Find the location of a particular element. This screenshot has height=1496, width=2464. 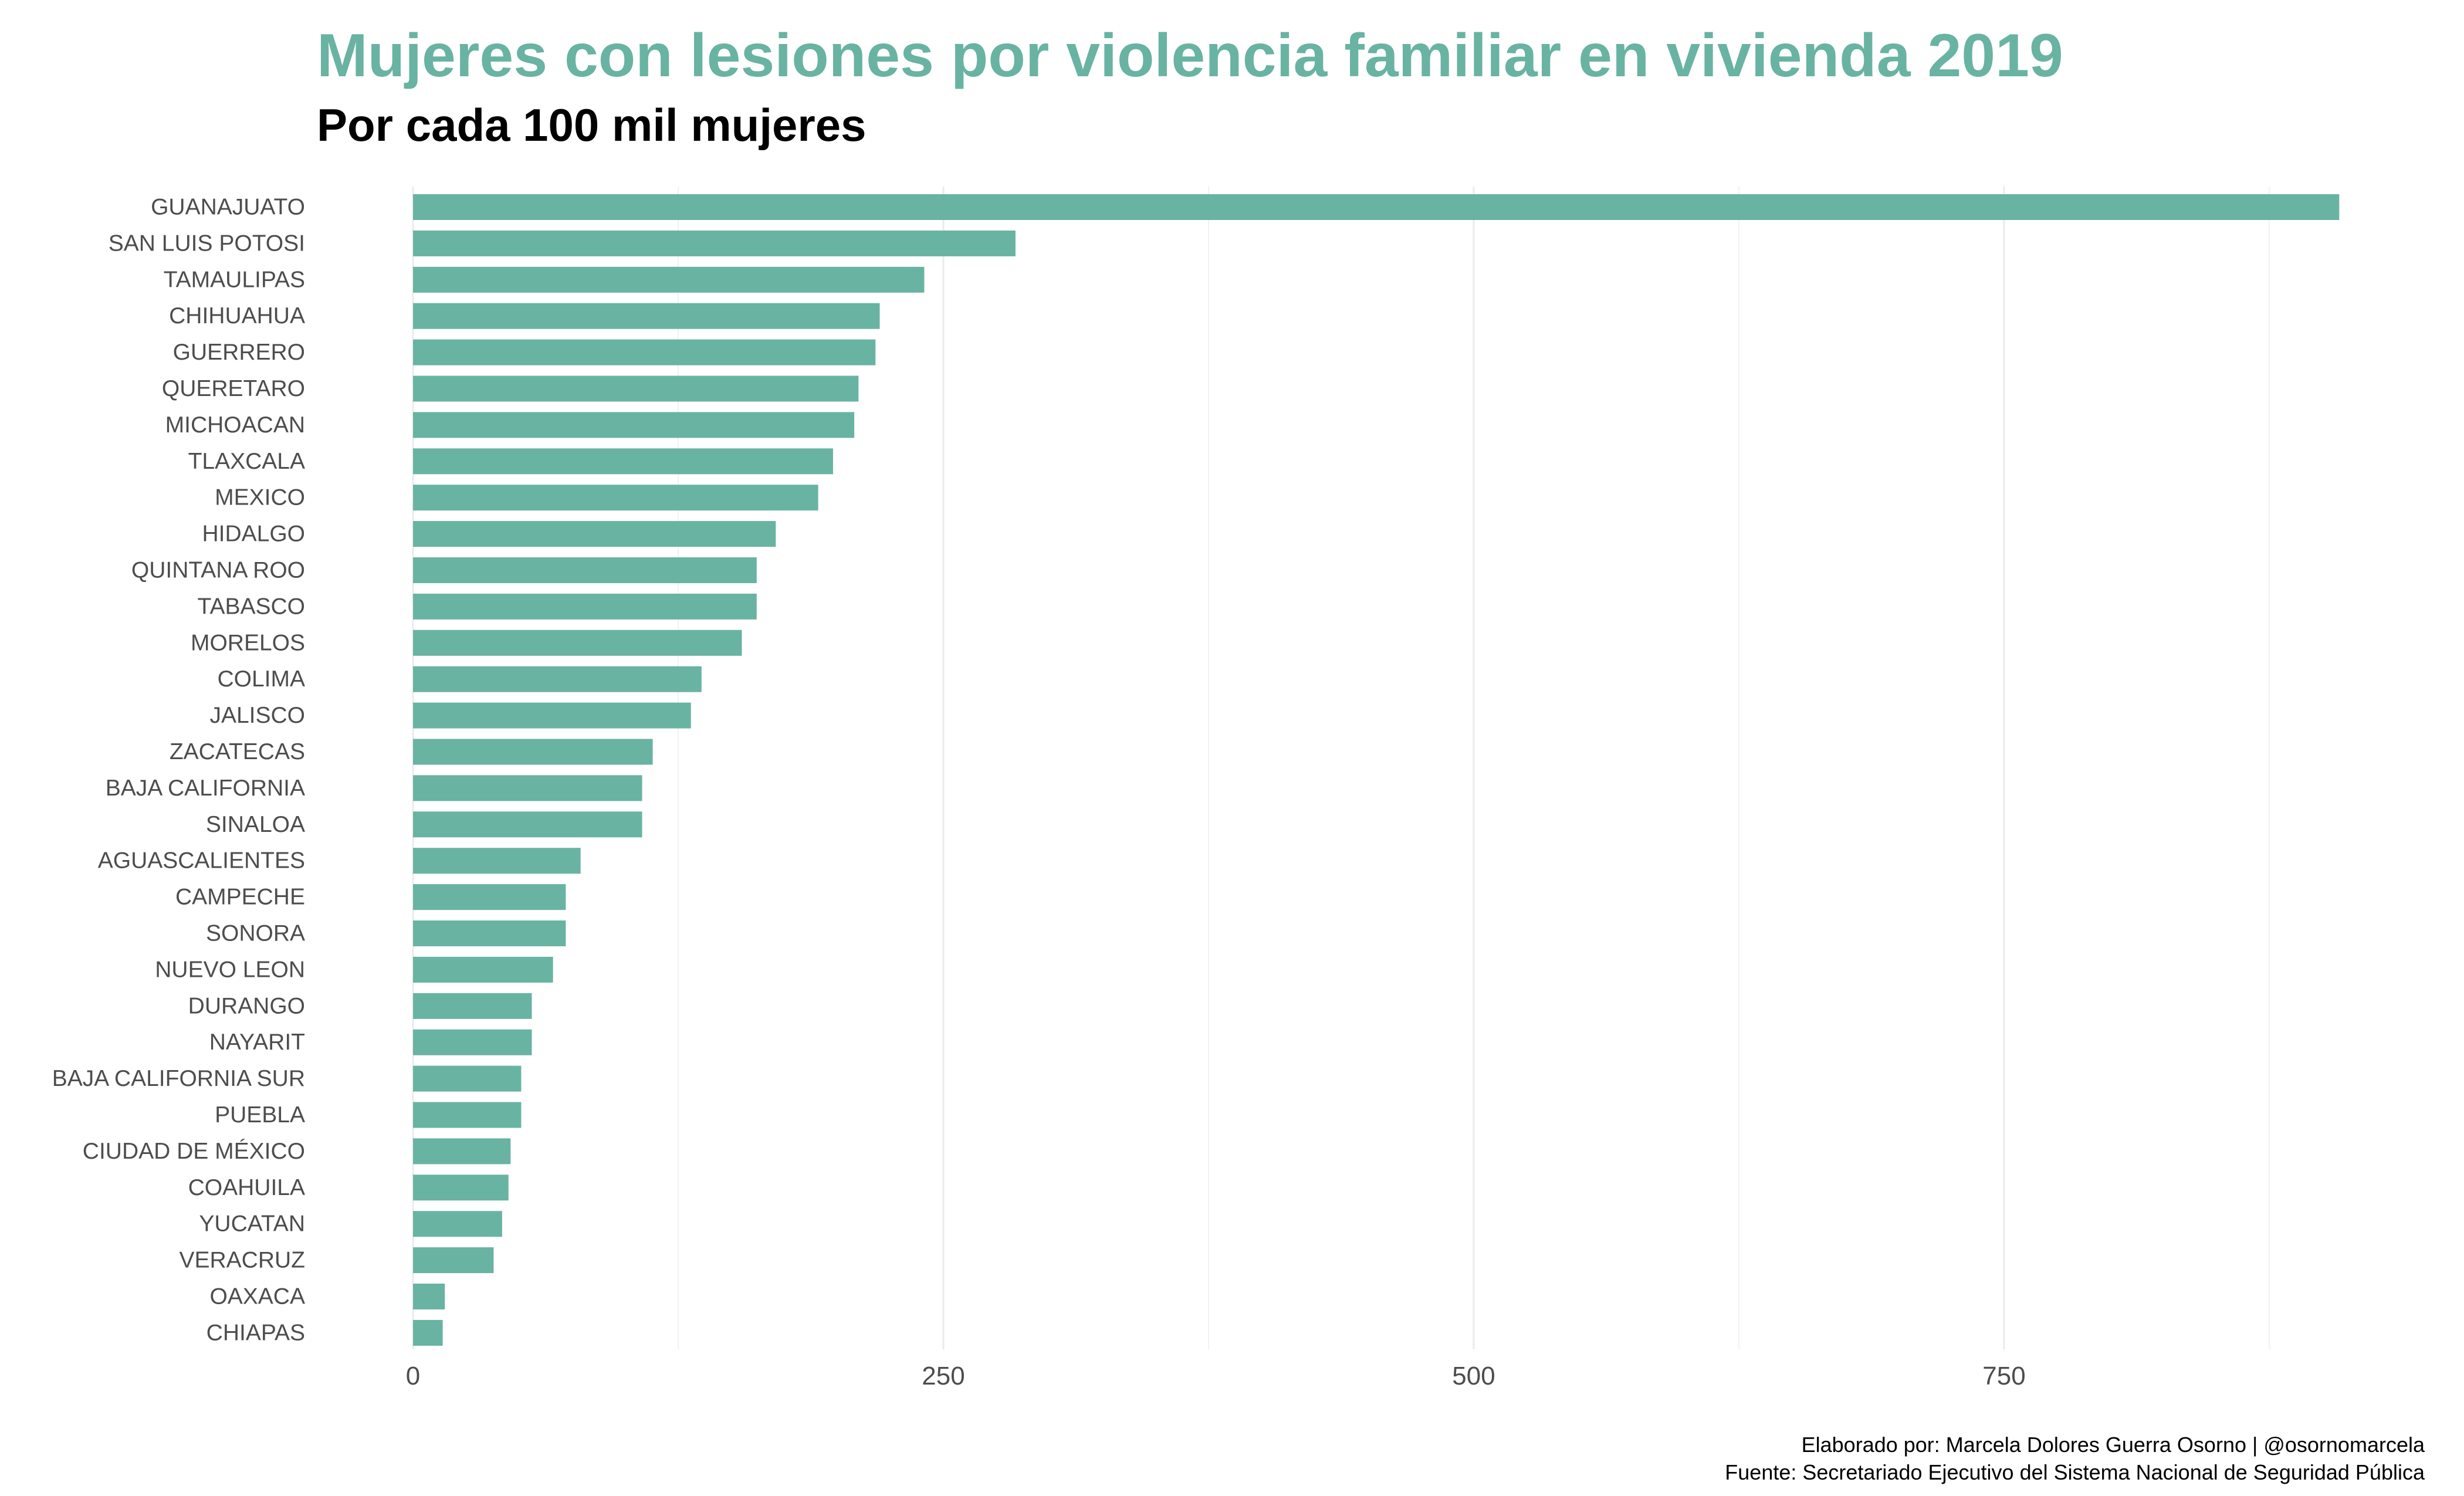

bar-queretaro is located at coordinates (636, 388).